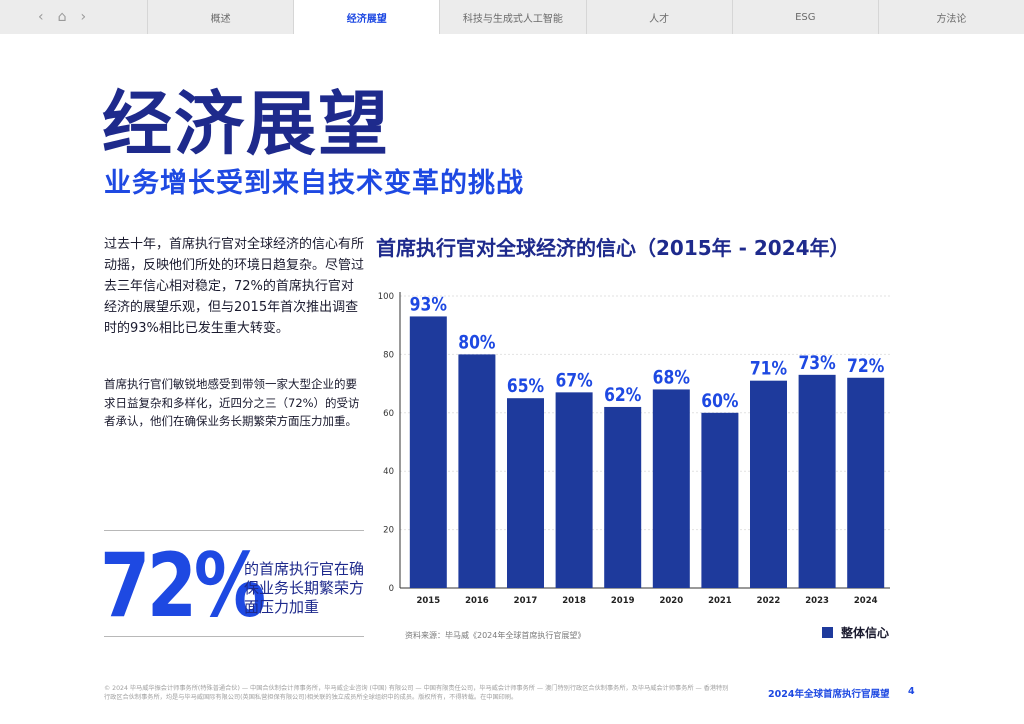 This screenshot has height=724, width=1024. Describe the element at coordinates (476, 343) in the screenshot. I see `data-label: 80%` at that location.